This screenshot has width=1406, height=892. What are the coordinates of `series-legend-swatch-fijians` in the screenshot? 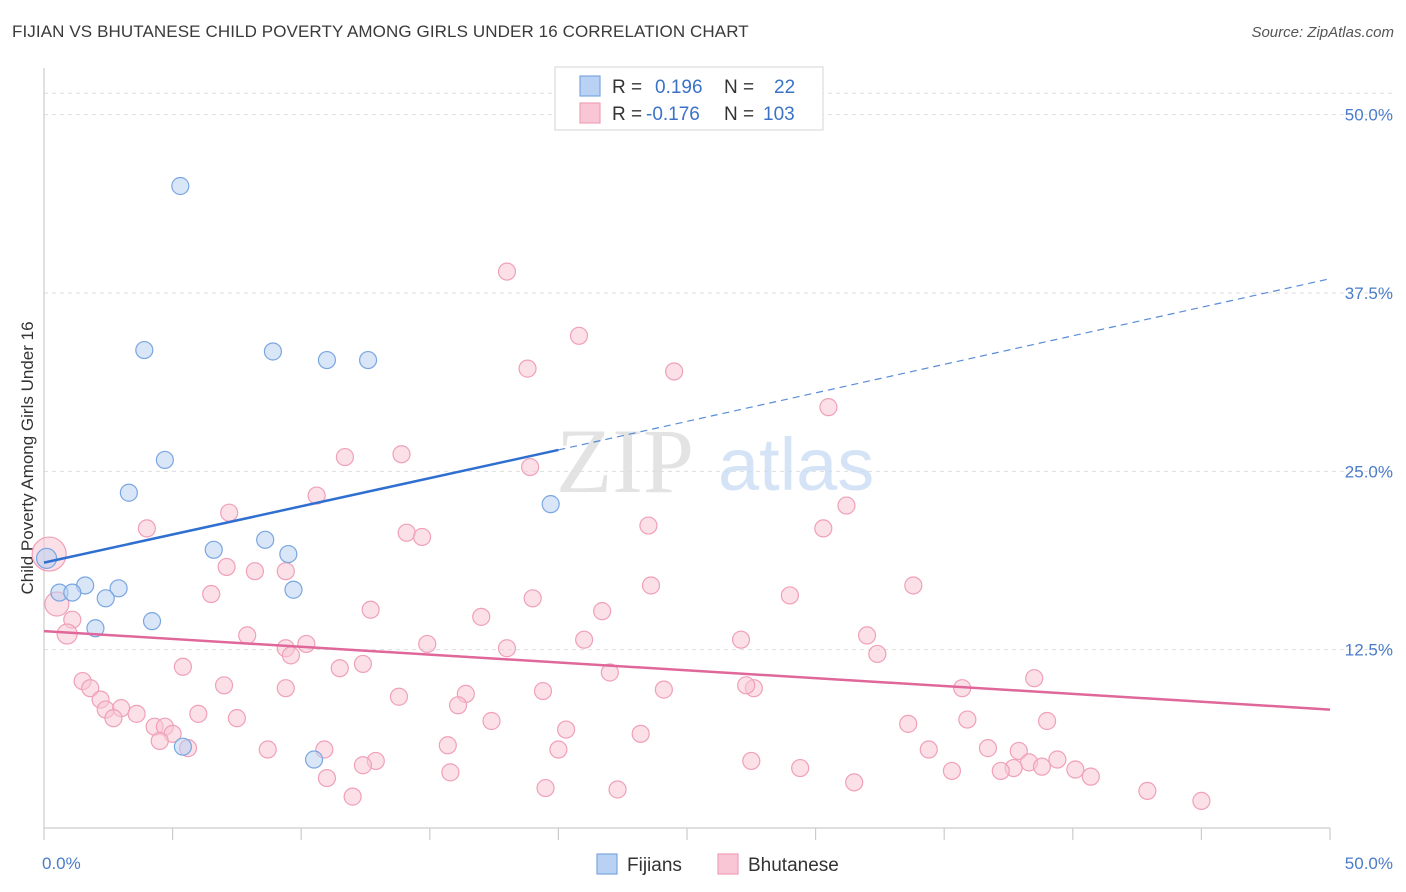 It's located at (607, 864).